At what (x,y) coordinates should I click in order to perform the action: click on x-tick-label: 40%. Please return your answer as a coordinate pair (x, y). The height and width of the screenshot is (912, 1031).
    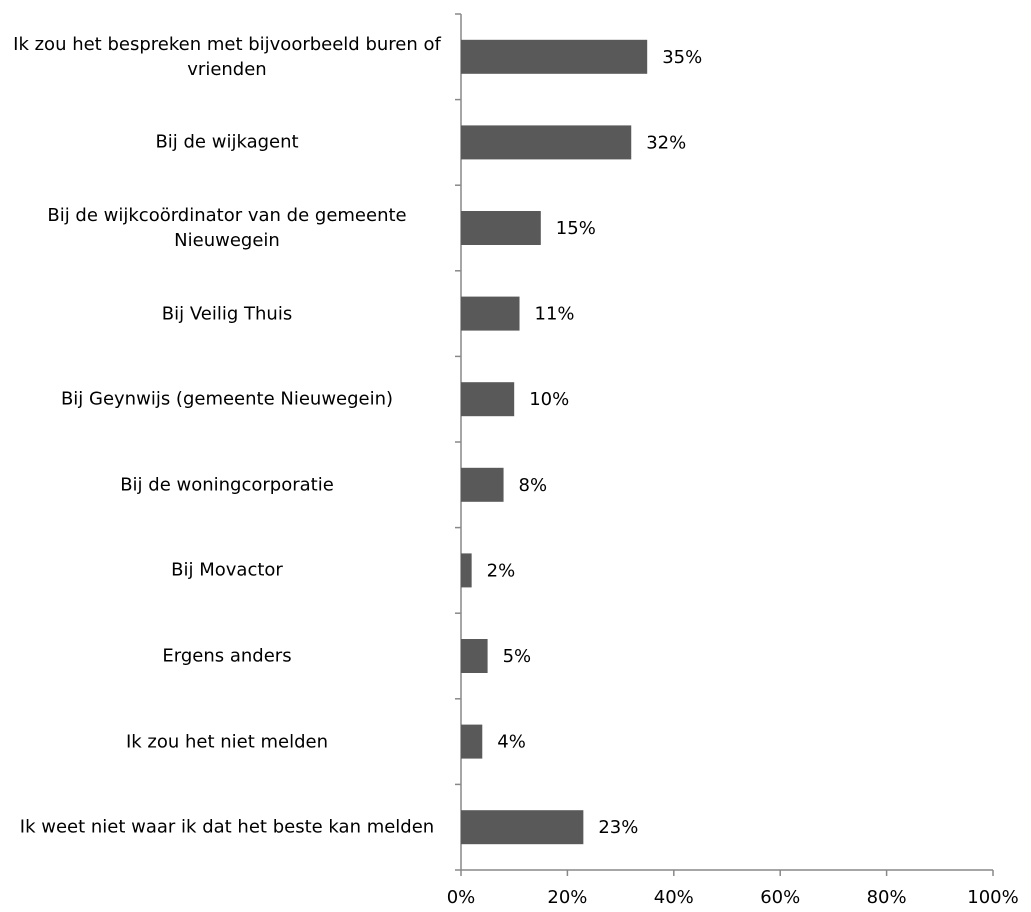
    Looking at the image, I should click on (674, 897).